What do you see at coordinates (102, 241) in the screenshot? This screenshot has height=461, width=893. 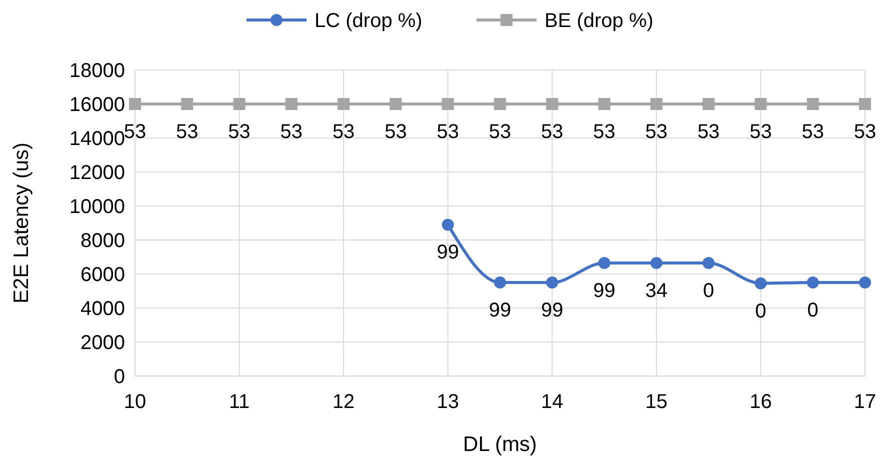 I see `y-tick-label: 8000` at bounding box center [102, 241].